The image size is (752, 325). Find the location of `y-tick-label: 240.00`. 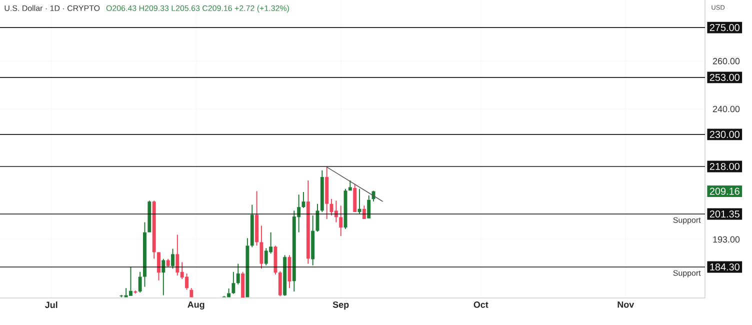

y-tick-label: 240.00 is located at coordinates (726, 109).